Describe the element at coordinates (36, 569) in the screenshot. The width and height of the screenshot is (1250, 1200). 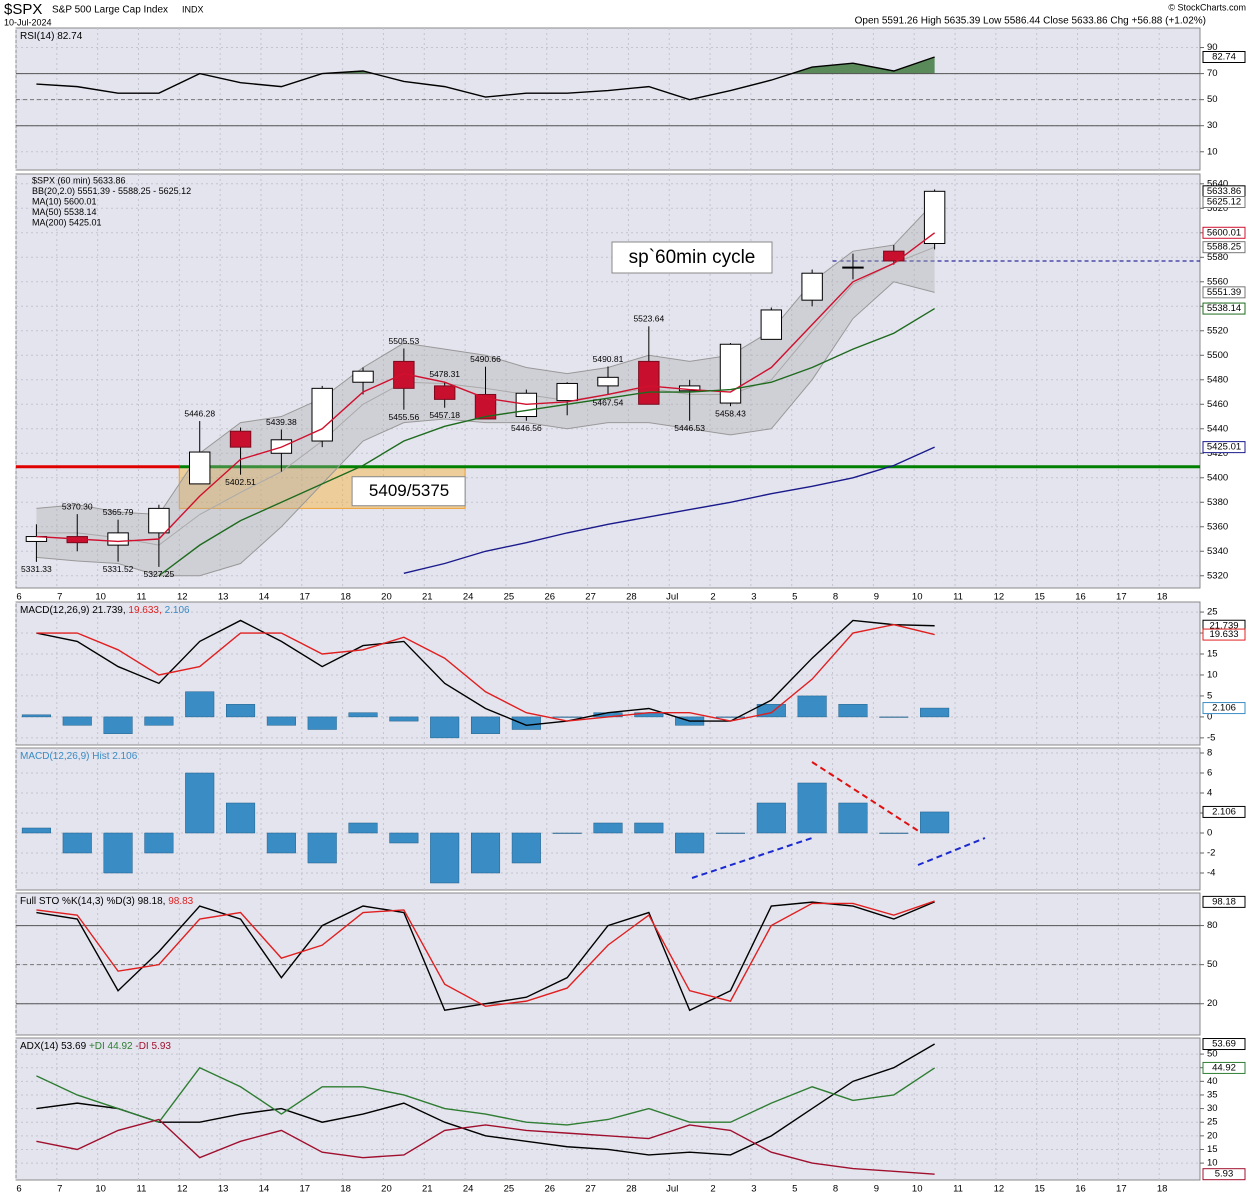
I see `point-label: 5331.33` at that location.